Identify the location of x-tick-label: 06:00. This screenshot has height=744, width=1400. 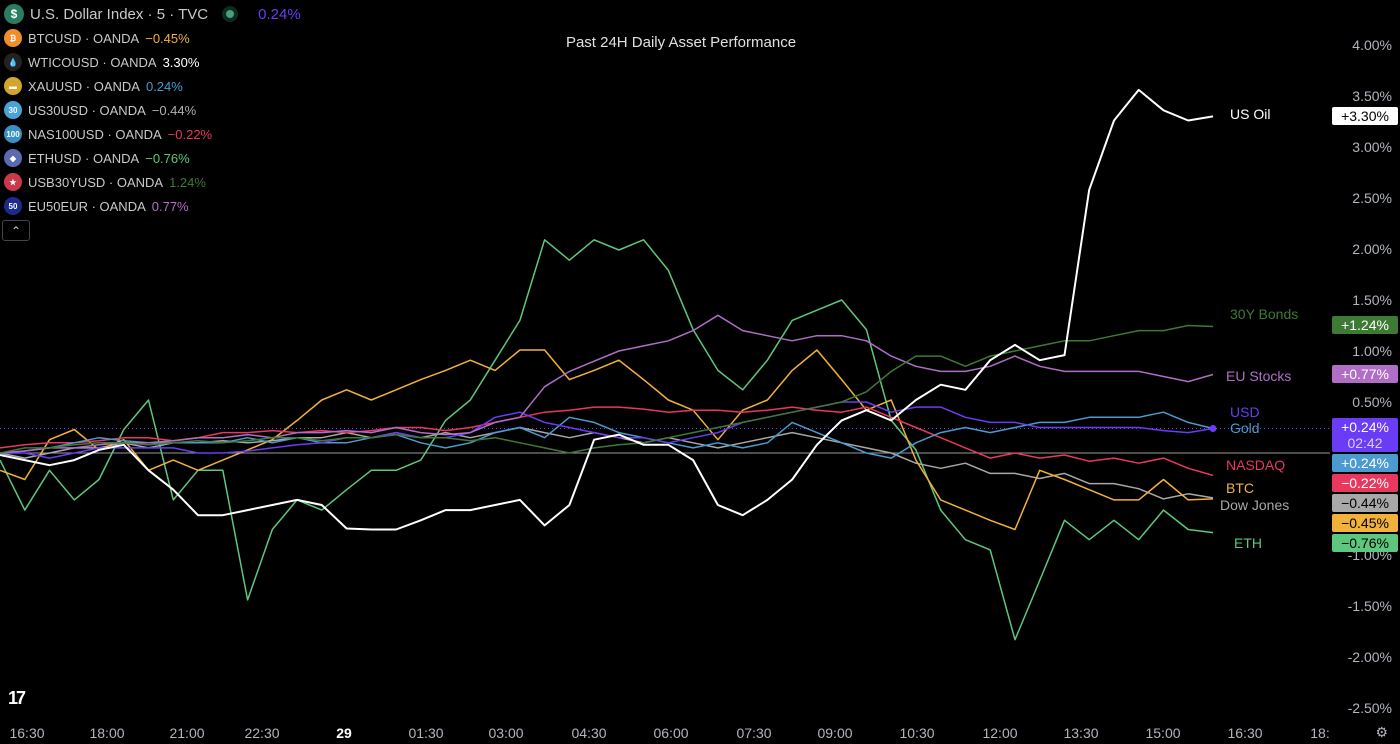
(671, 733).